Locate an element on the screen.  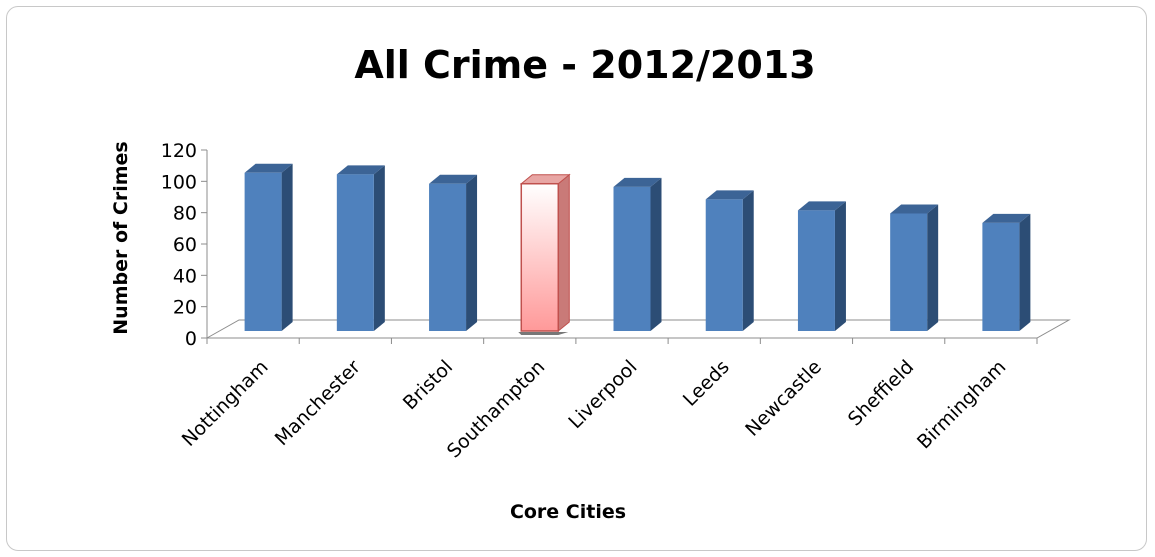
x-tick-label: Sheffield is located at coordinates (881, 393).